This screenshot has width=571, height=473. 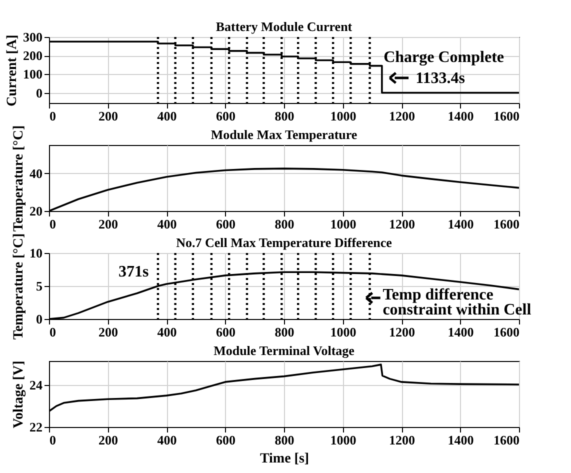 What do you see at coordinates (284, 350) in the screenshot?
I see `chart-title: Module Terminal Voltage` at bounding box center [284, 350].